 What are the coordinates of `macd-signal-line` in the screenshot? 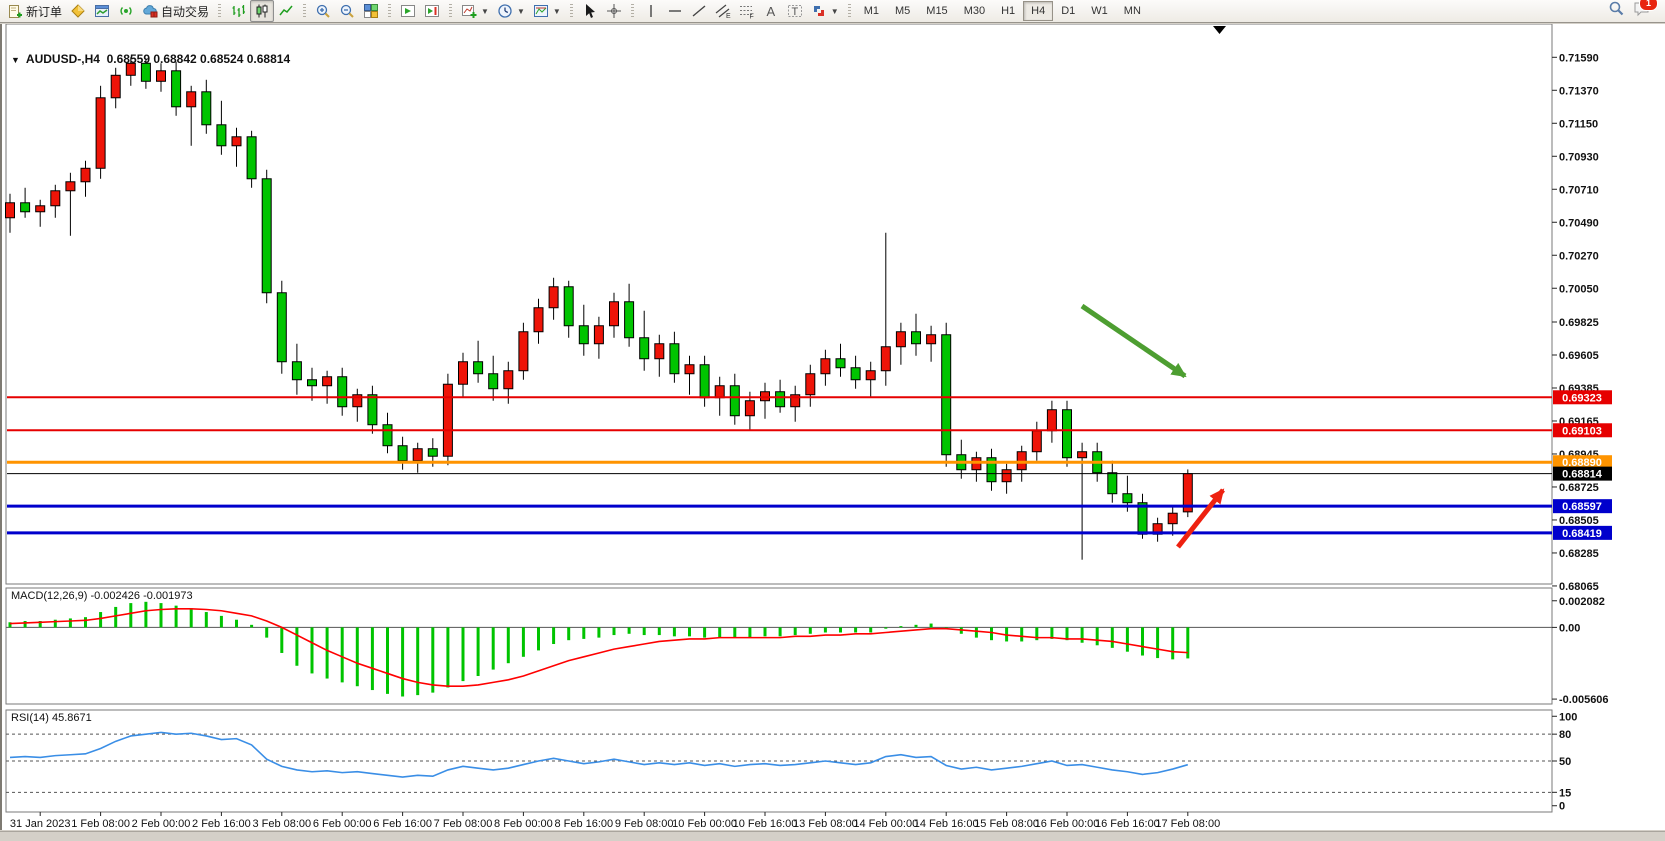 It's located at (598, 648).